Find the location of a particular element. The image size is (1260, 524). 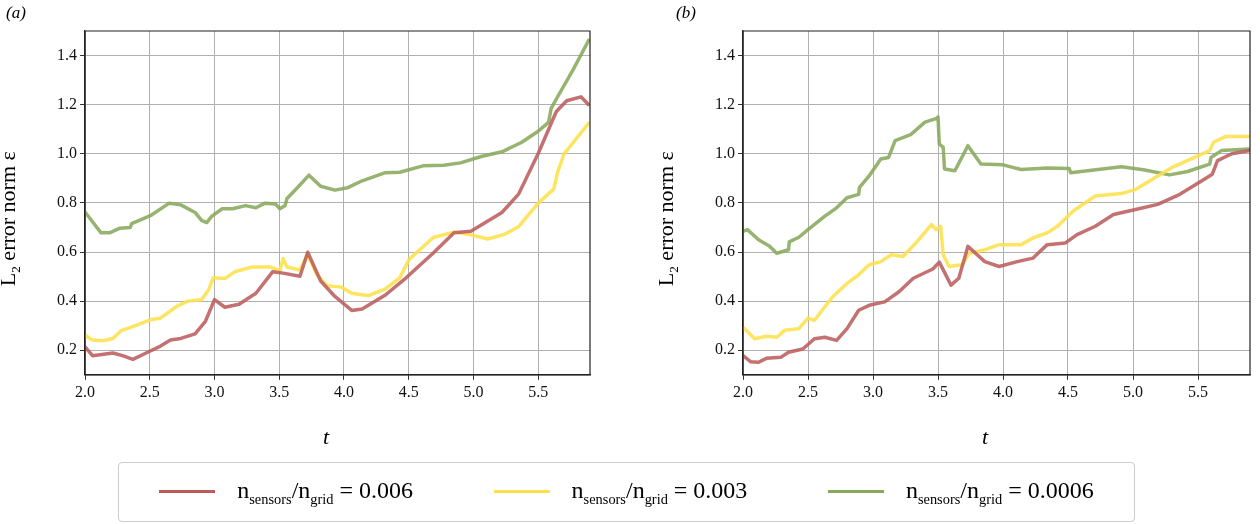

legend-label: n$_{sensors}$/n$_{grid}$ = 0.003 is located at coordinates (659, 492).